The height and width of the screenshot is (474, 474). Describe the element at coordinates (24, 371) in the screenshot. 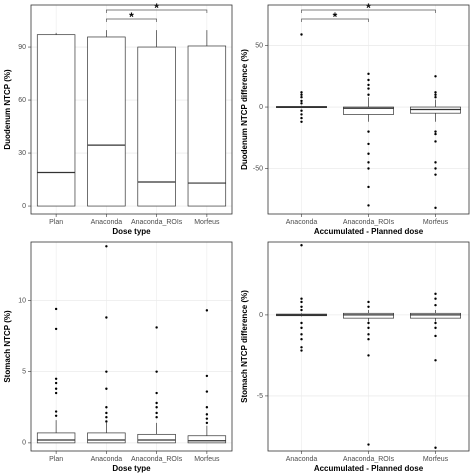

I see `y-tick-label: 5` at that location.